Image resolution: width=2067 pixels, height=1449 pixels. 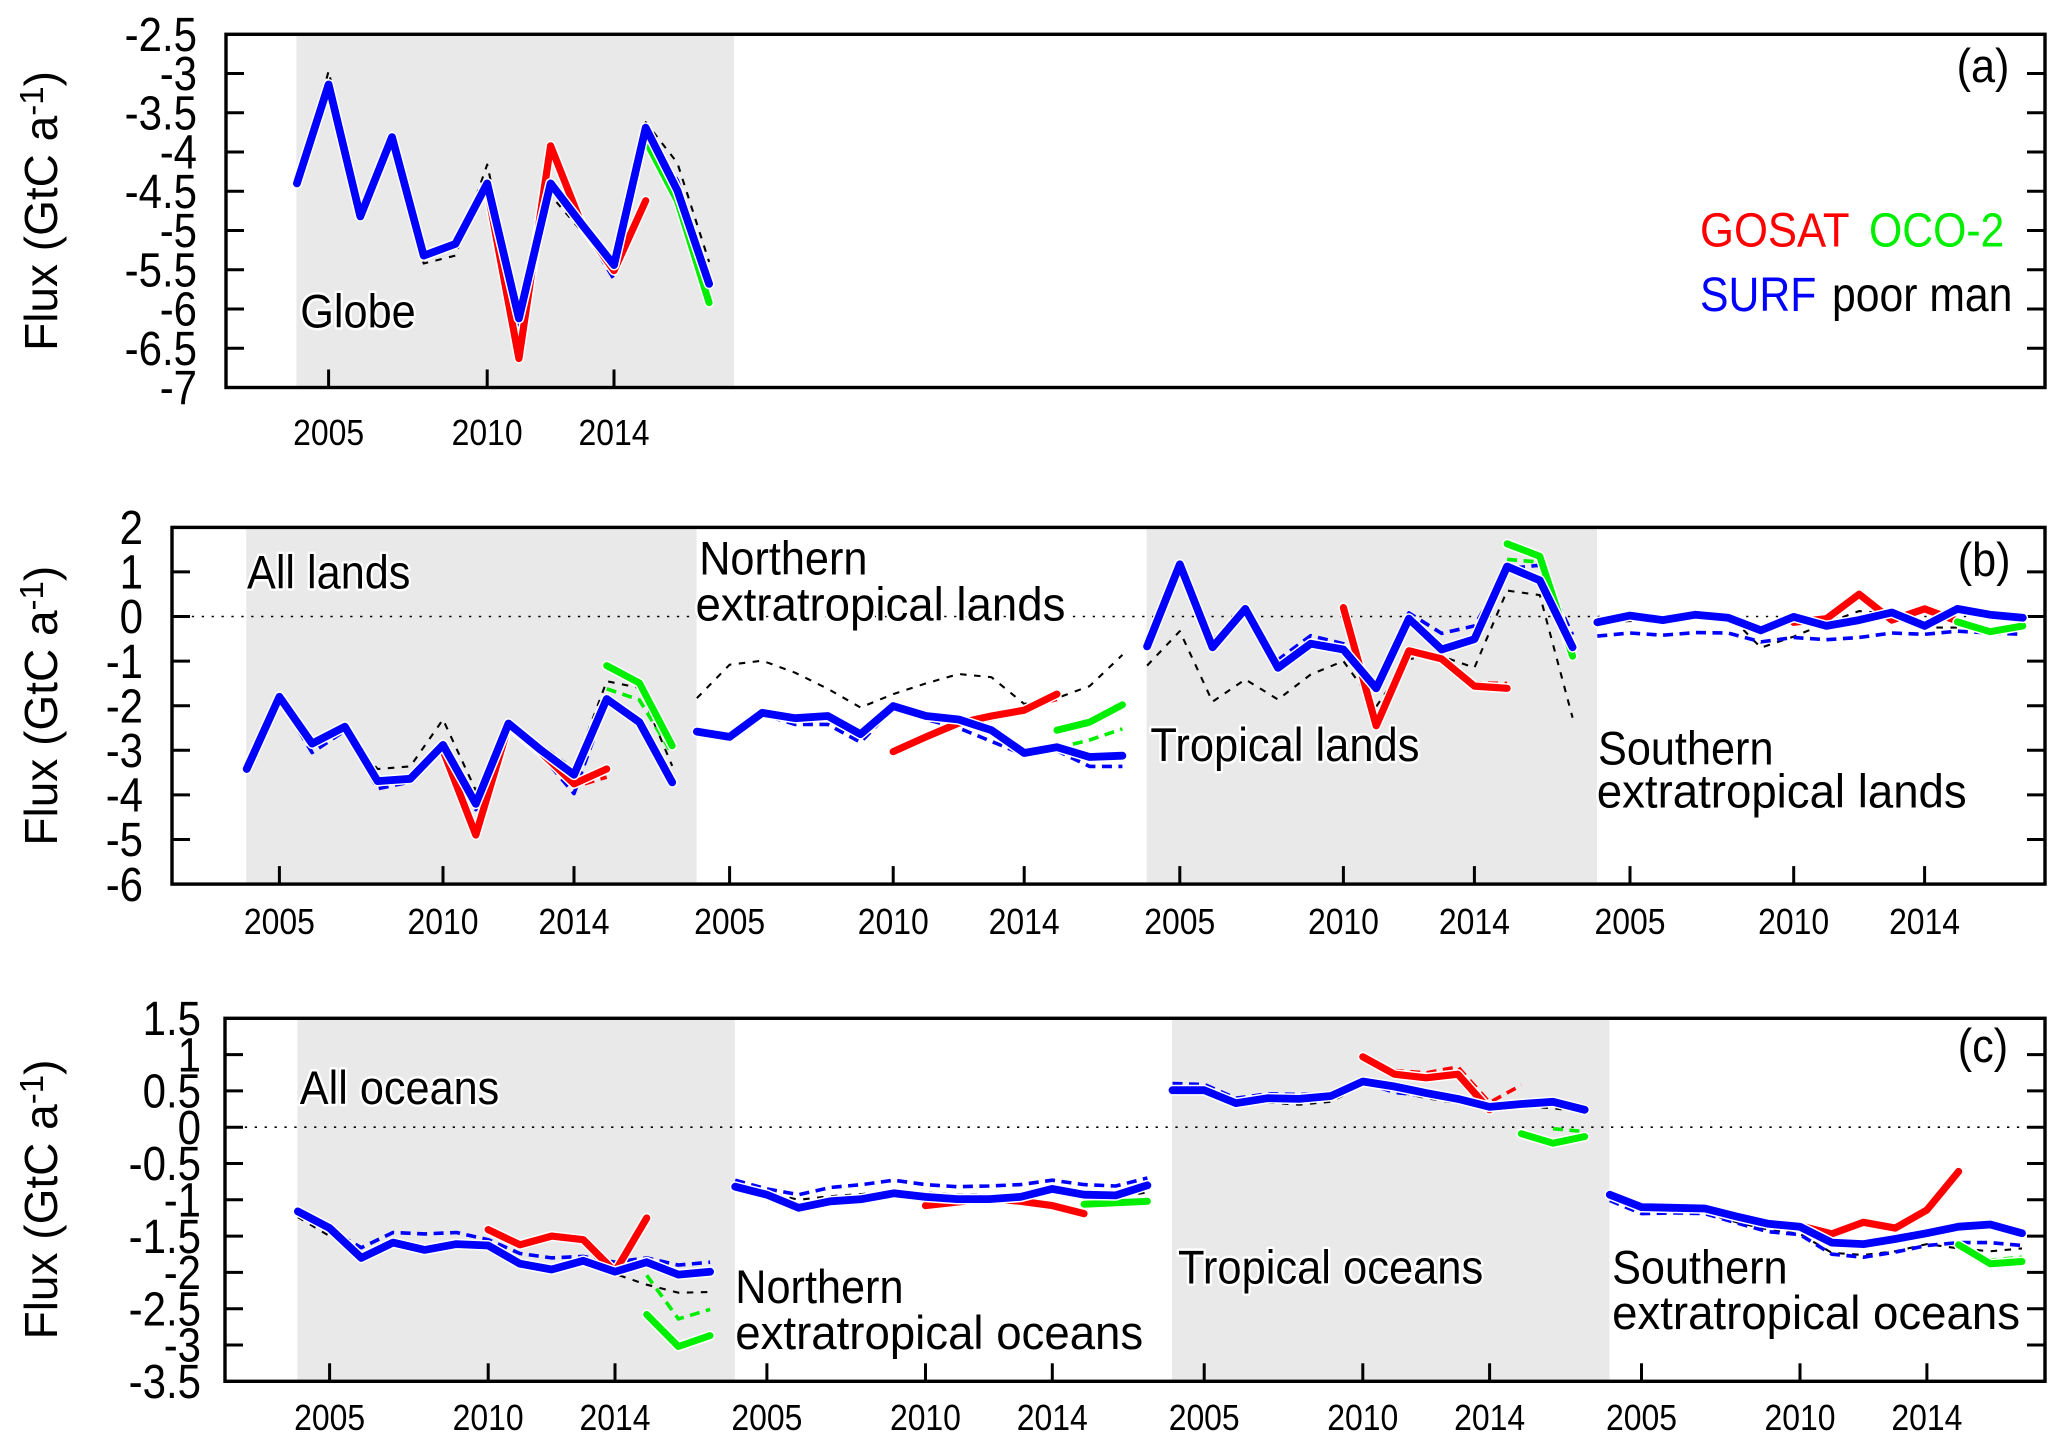 I want to click on svg-text: (a), so click(x=1983, y=65).